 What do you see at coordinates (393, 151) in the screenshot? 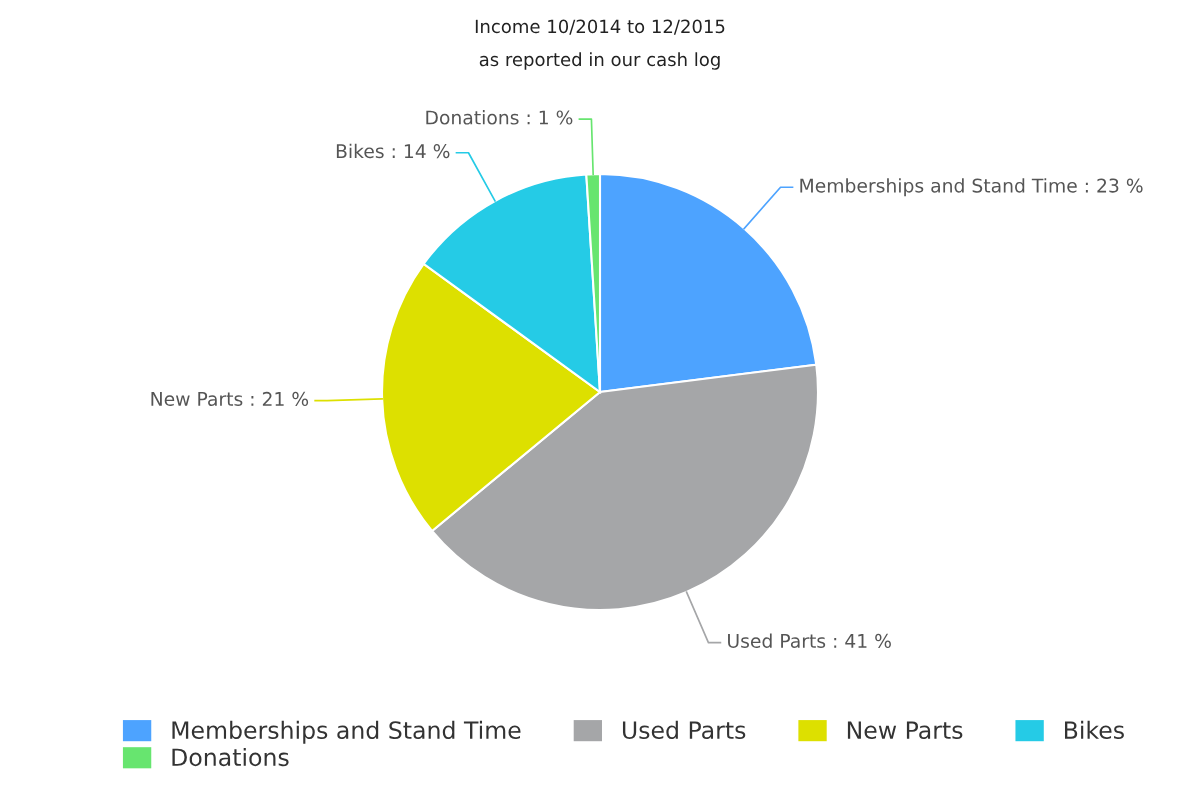
I see `category-label: Bikes : 14 %` at bounding box center [393, 151].